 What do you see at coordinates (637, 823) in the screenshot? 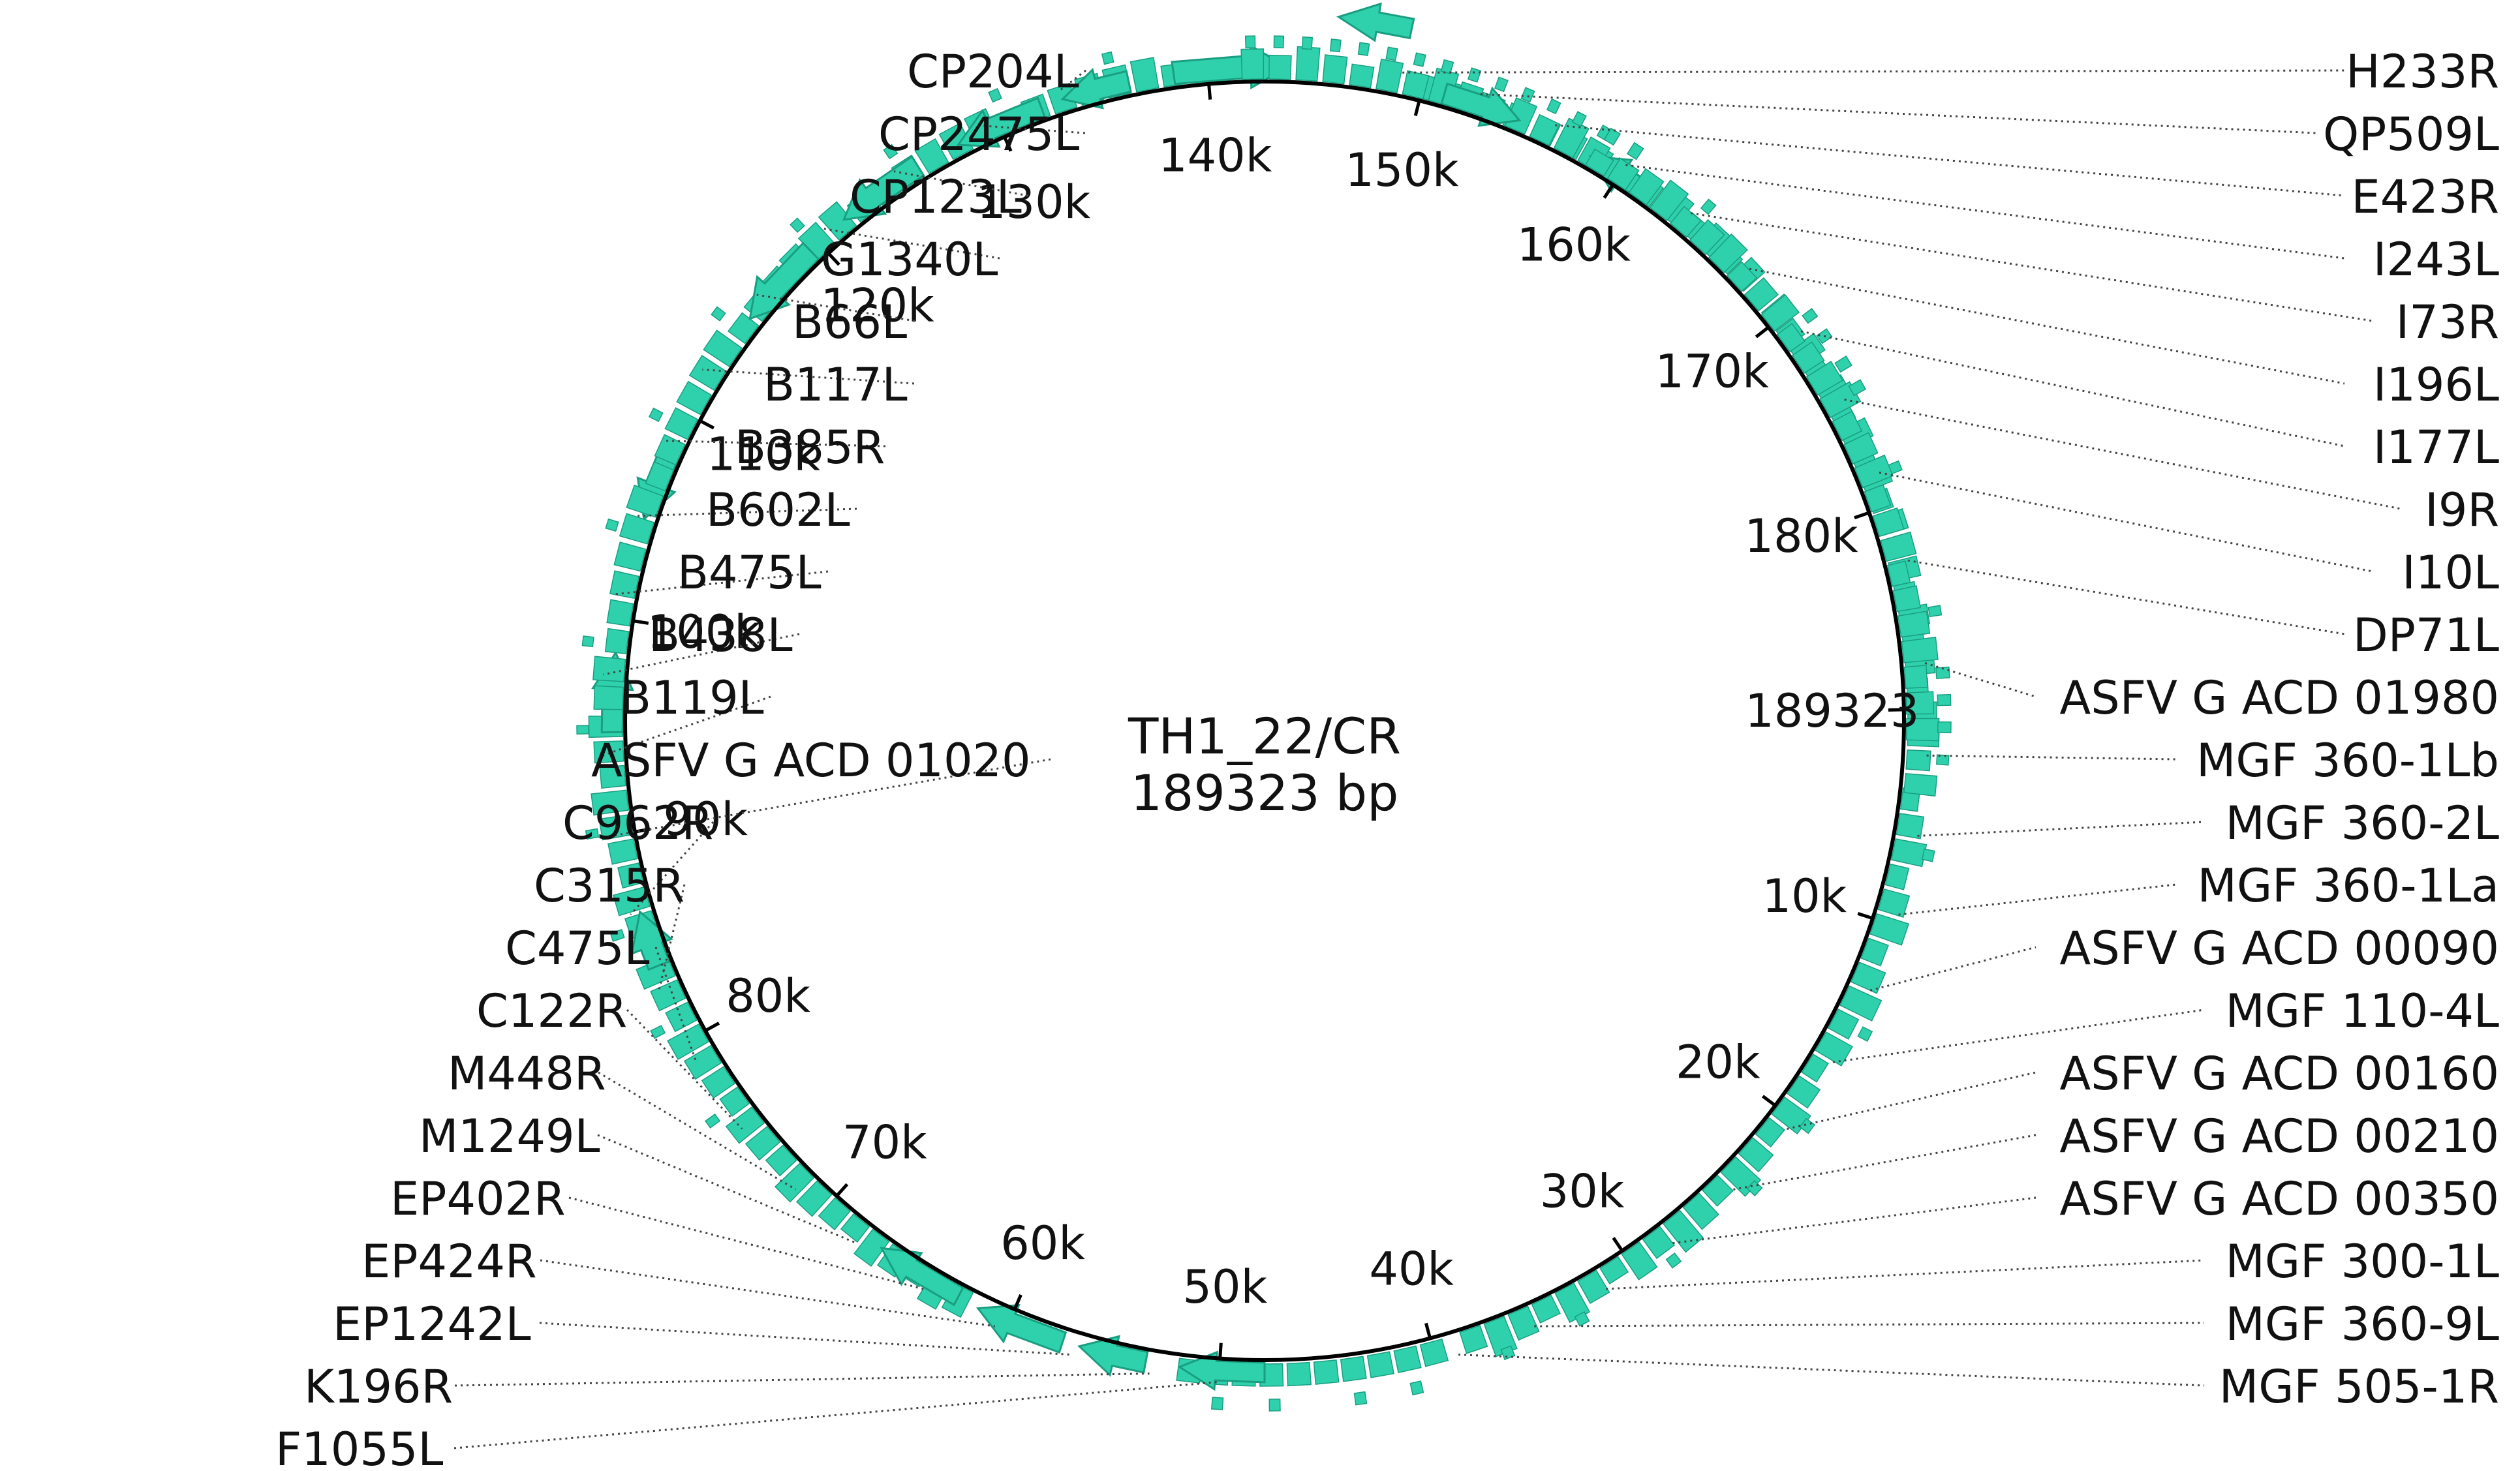
I see `gene-label-c962r: C962R` at bounding box center [637, 823].